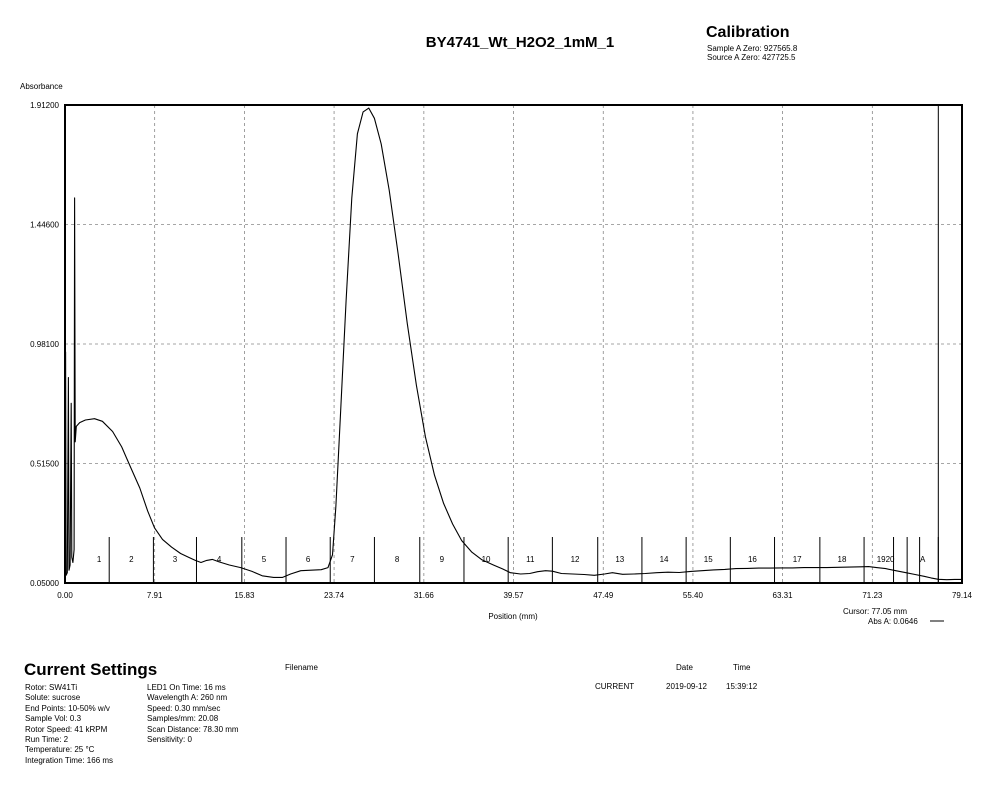  What do you see at coordinates (619, 559) in the screenshot?
I see `fraction-label: 13` at bounding box center [619, 559].